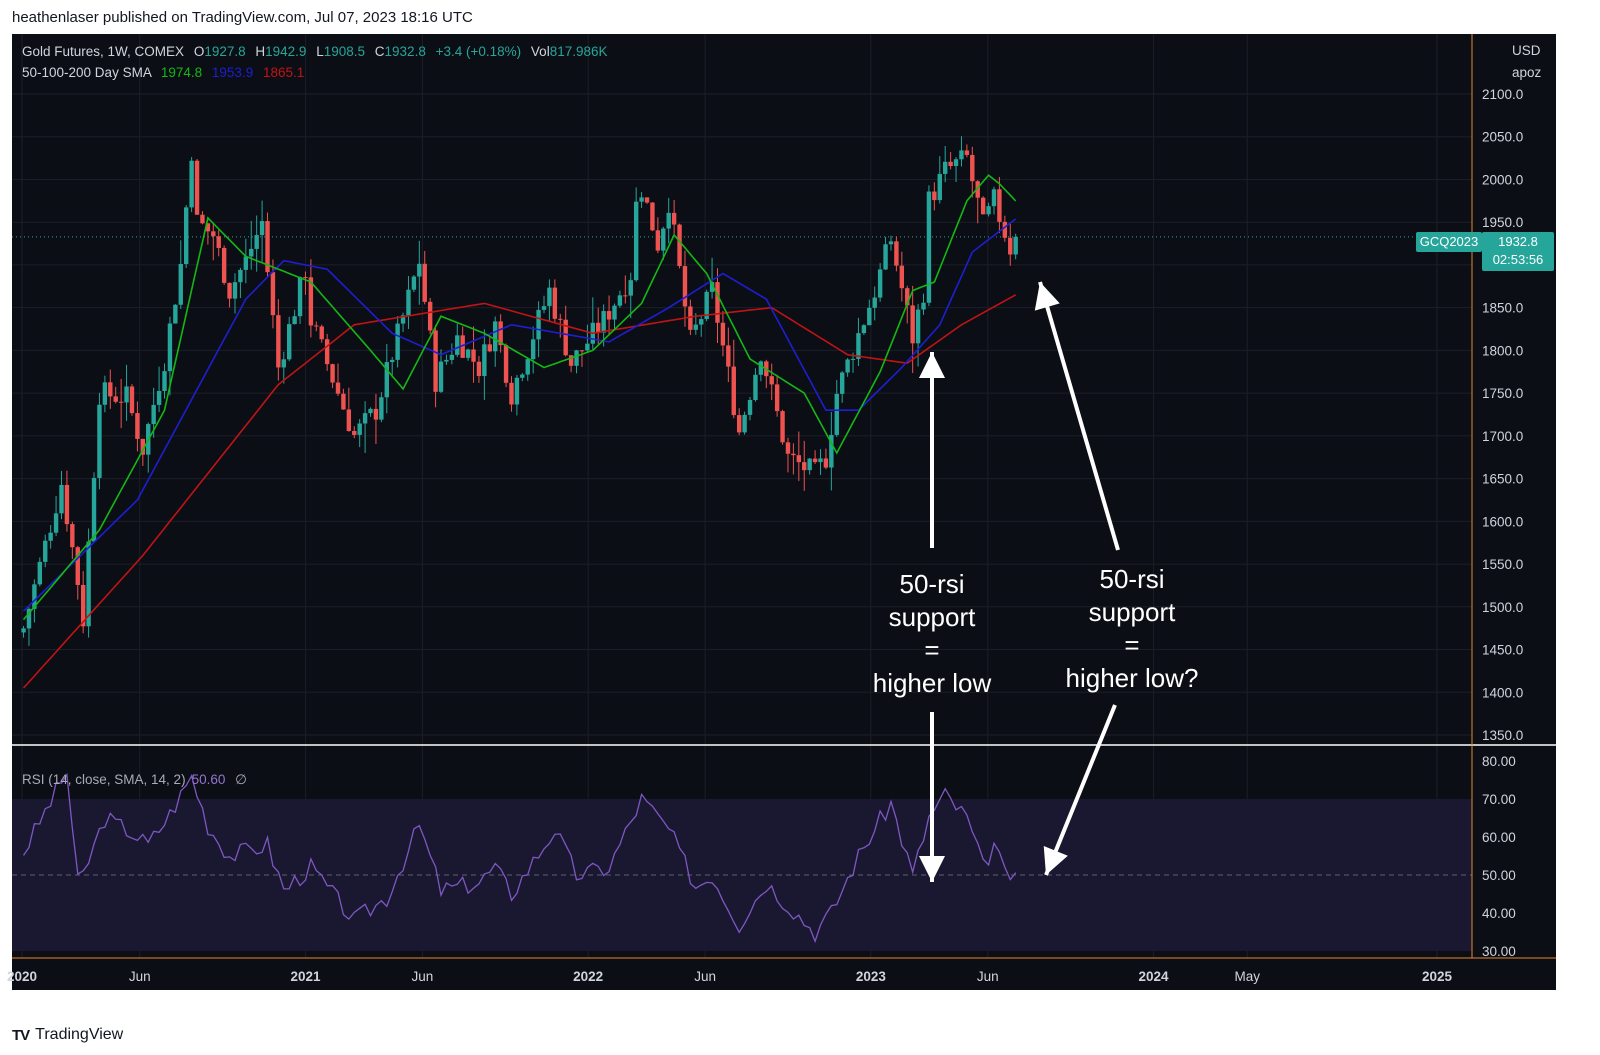  What do you see at coordinates (1502, 479) in the screenshot?
I see `price-tick-label: 1650.0` at bounding box center [1502, 479].